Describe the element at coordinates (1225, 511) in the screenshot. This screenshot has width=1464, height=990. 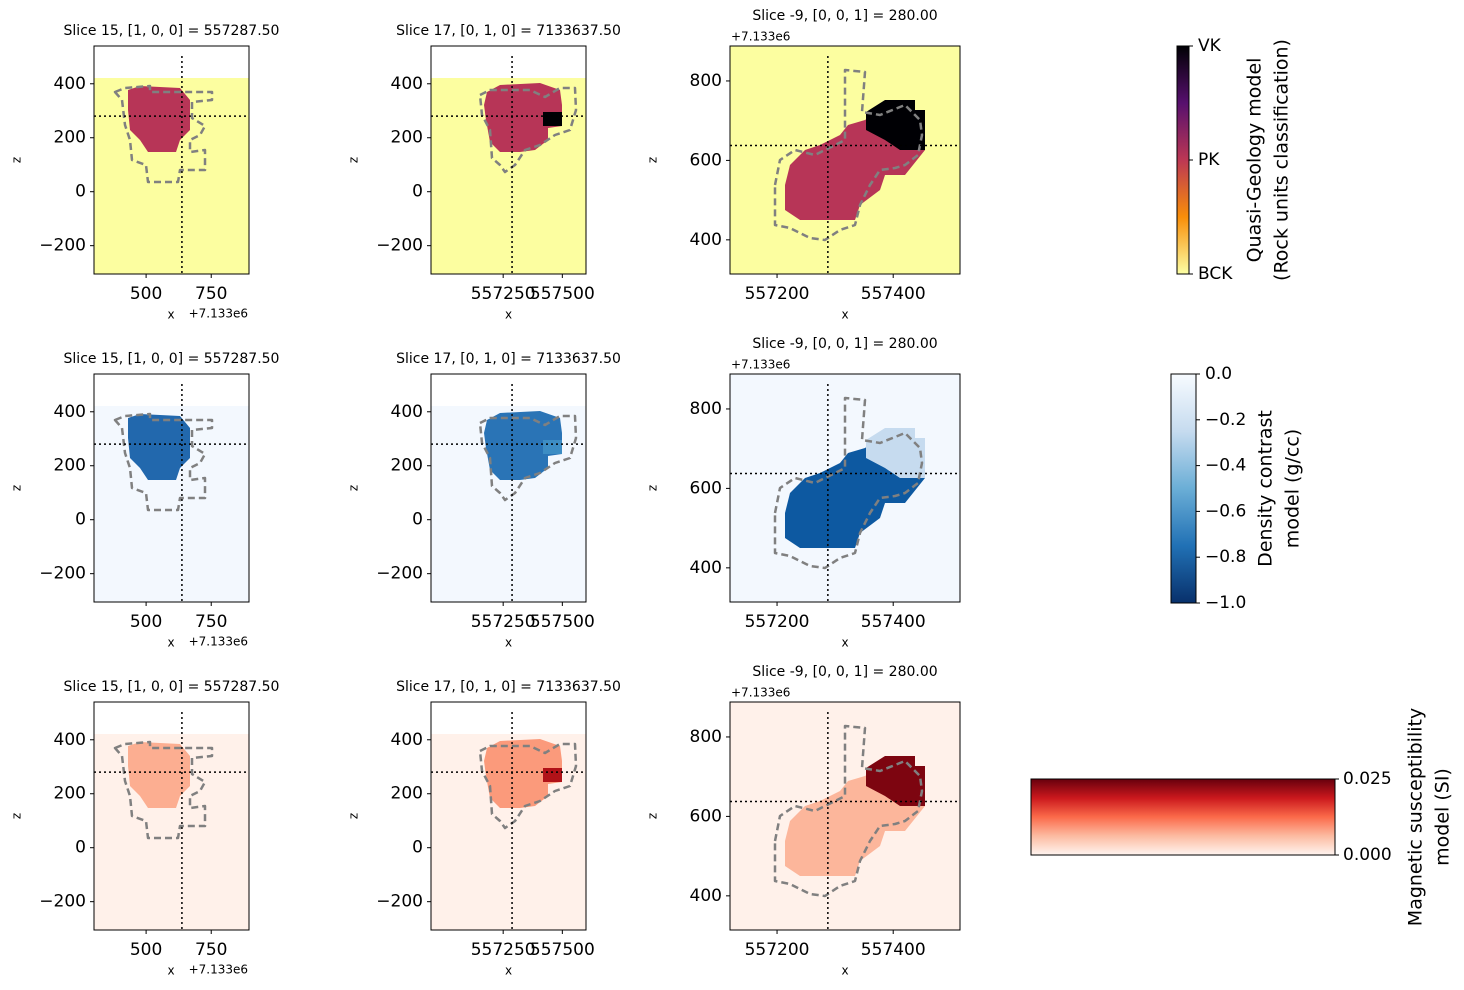
I see `colorbar-tick-label: −0.6` at that location.